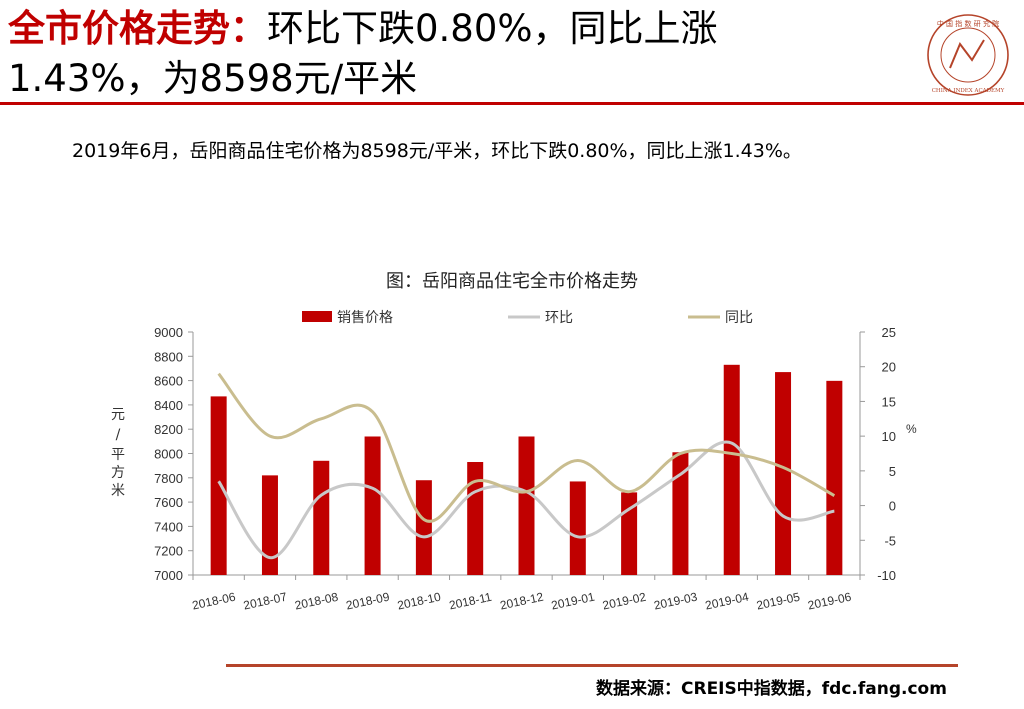 The height and width of the screenshot is (709, 1024). What do you see at coordinates (470, 601) in the screenshot?
I see `x-tick-label: 2018-11` at bounding box center [470, 601].